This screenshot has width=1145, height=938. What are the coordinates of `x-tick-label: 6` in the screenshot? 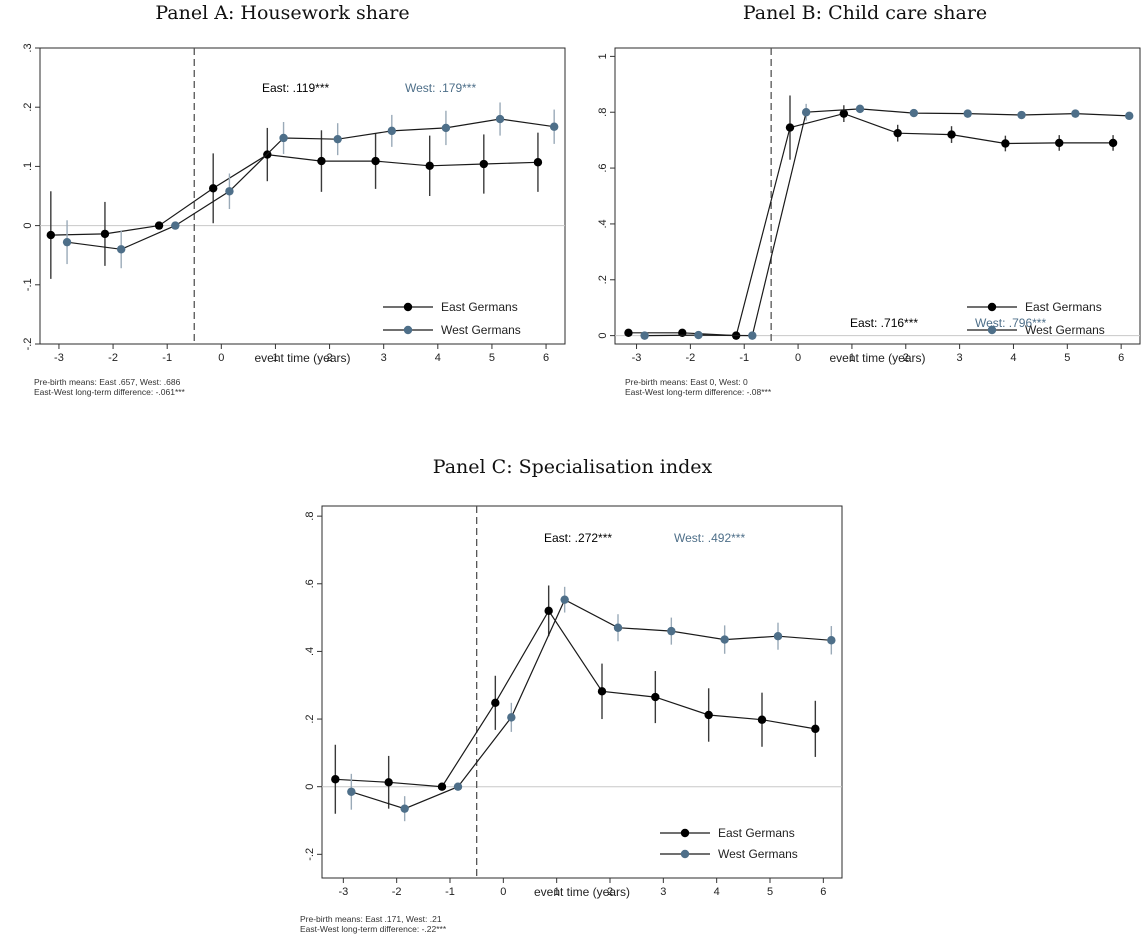 It's located at (823, 892).